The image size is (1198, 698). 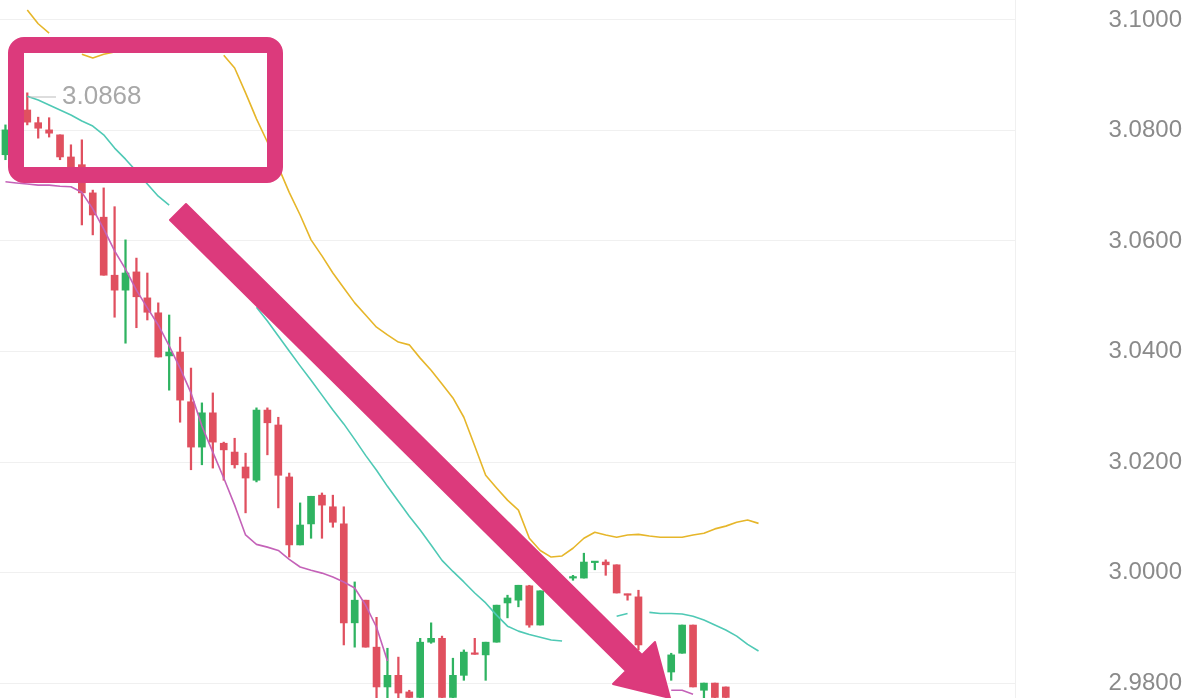 I want to click on y-tick-label: 3.0800, so click(x=1145, y=129).